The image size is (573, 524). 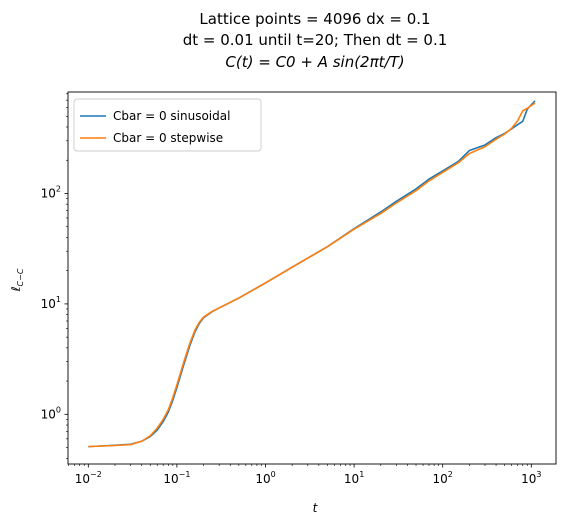 I want to click on legend-box, so click(x=167, y=125).